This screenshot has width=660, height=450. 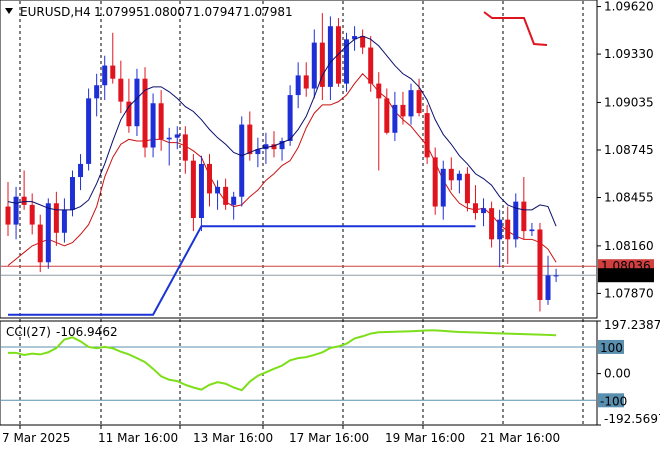 What do you see at coordinates (629, 54) in the screenshot?
I see `price-tick-label: 1.09330` at bounding box center [629, 54].